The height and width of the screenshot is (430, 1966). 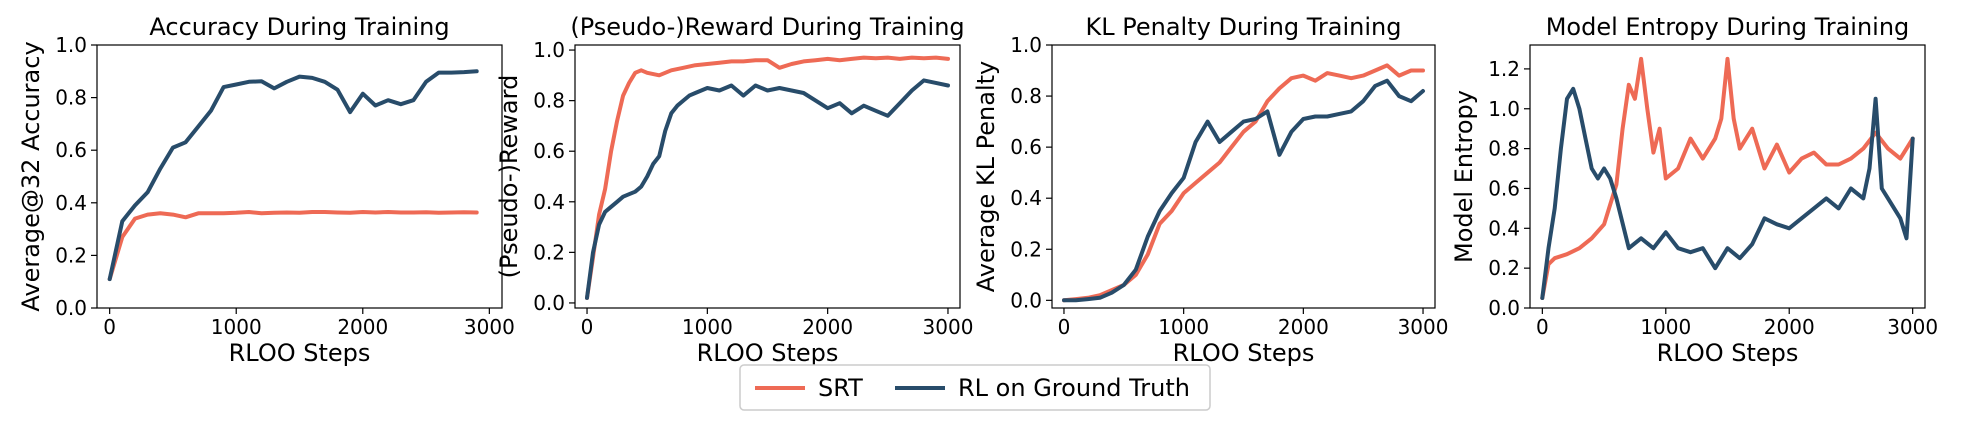 I want to click on legend-frame, so click(x=975, y=387).